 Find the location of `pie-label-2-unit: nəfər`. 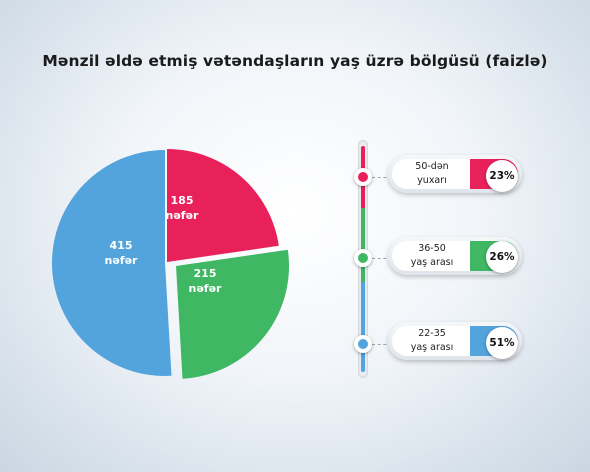

pie-label-2-unit: nəfər is located at coordinates (205, 288).